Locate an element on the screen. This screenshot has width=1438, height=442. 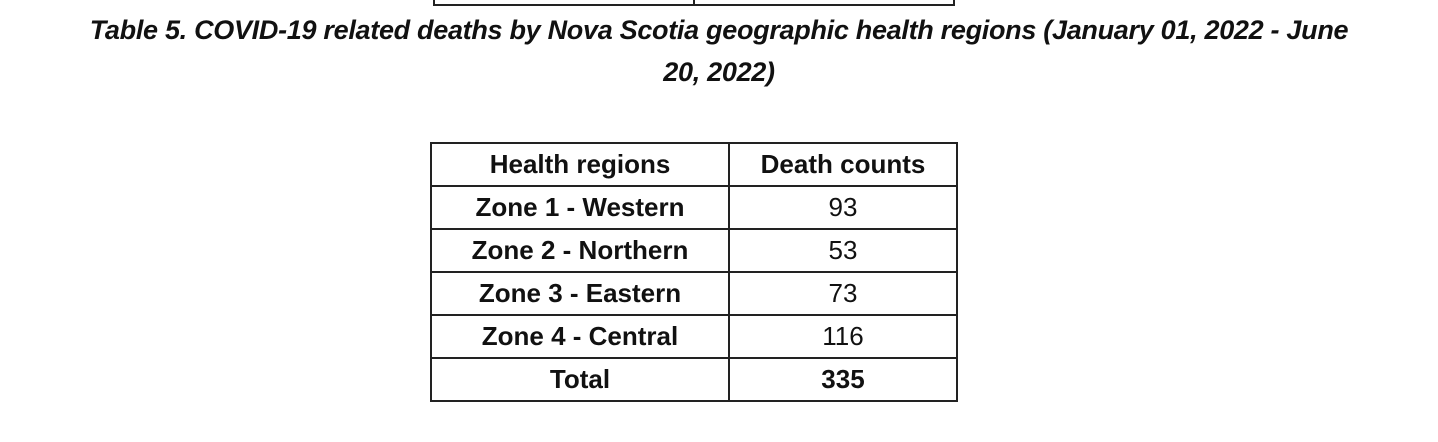
region-cell: Zone 1 - Western is located at coordinates (580, 207).